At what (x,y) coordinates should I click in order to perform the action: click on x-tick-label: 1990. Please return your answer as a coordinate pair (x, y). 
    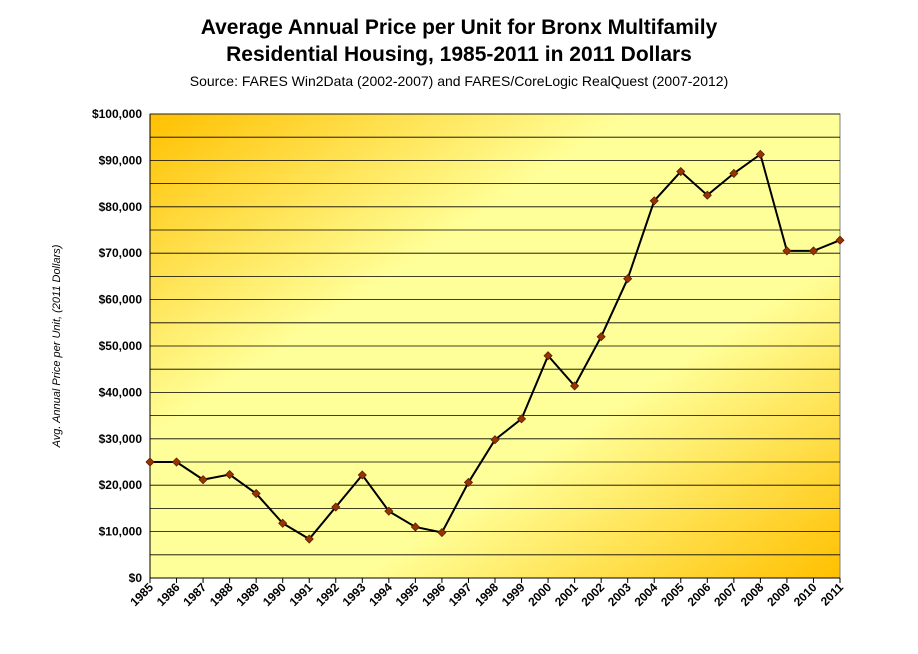
    Looking at the image, I should click on (274, 594).